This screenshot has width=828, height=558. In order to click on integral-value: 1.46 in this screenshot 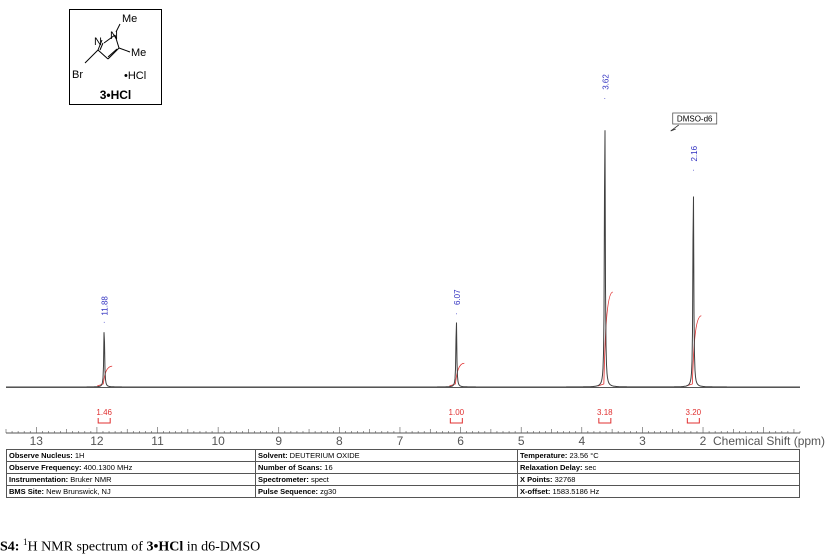, I will do `click(104, 412)`.